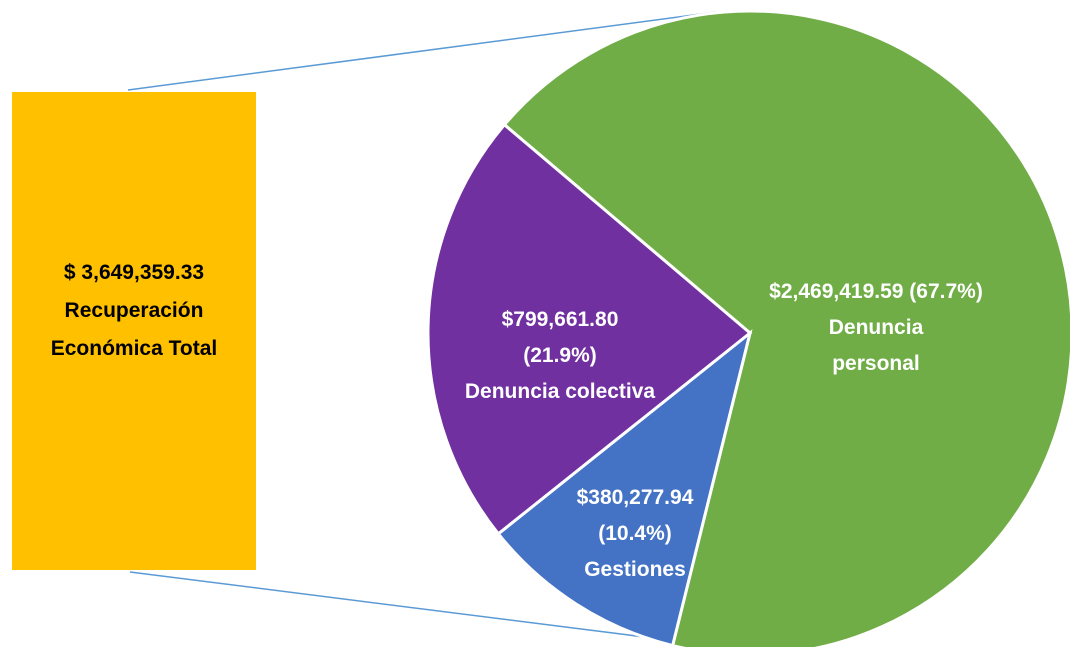 This screenshot has height=647, width=1070. I want to click on category-label: Denuncia colectiva, so click(560, 391).